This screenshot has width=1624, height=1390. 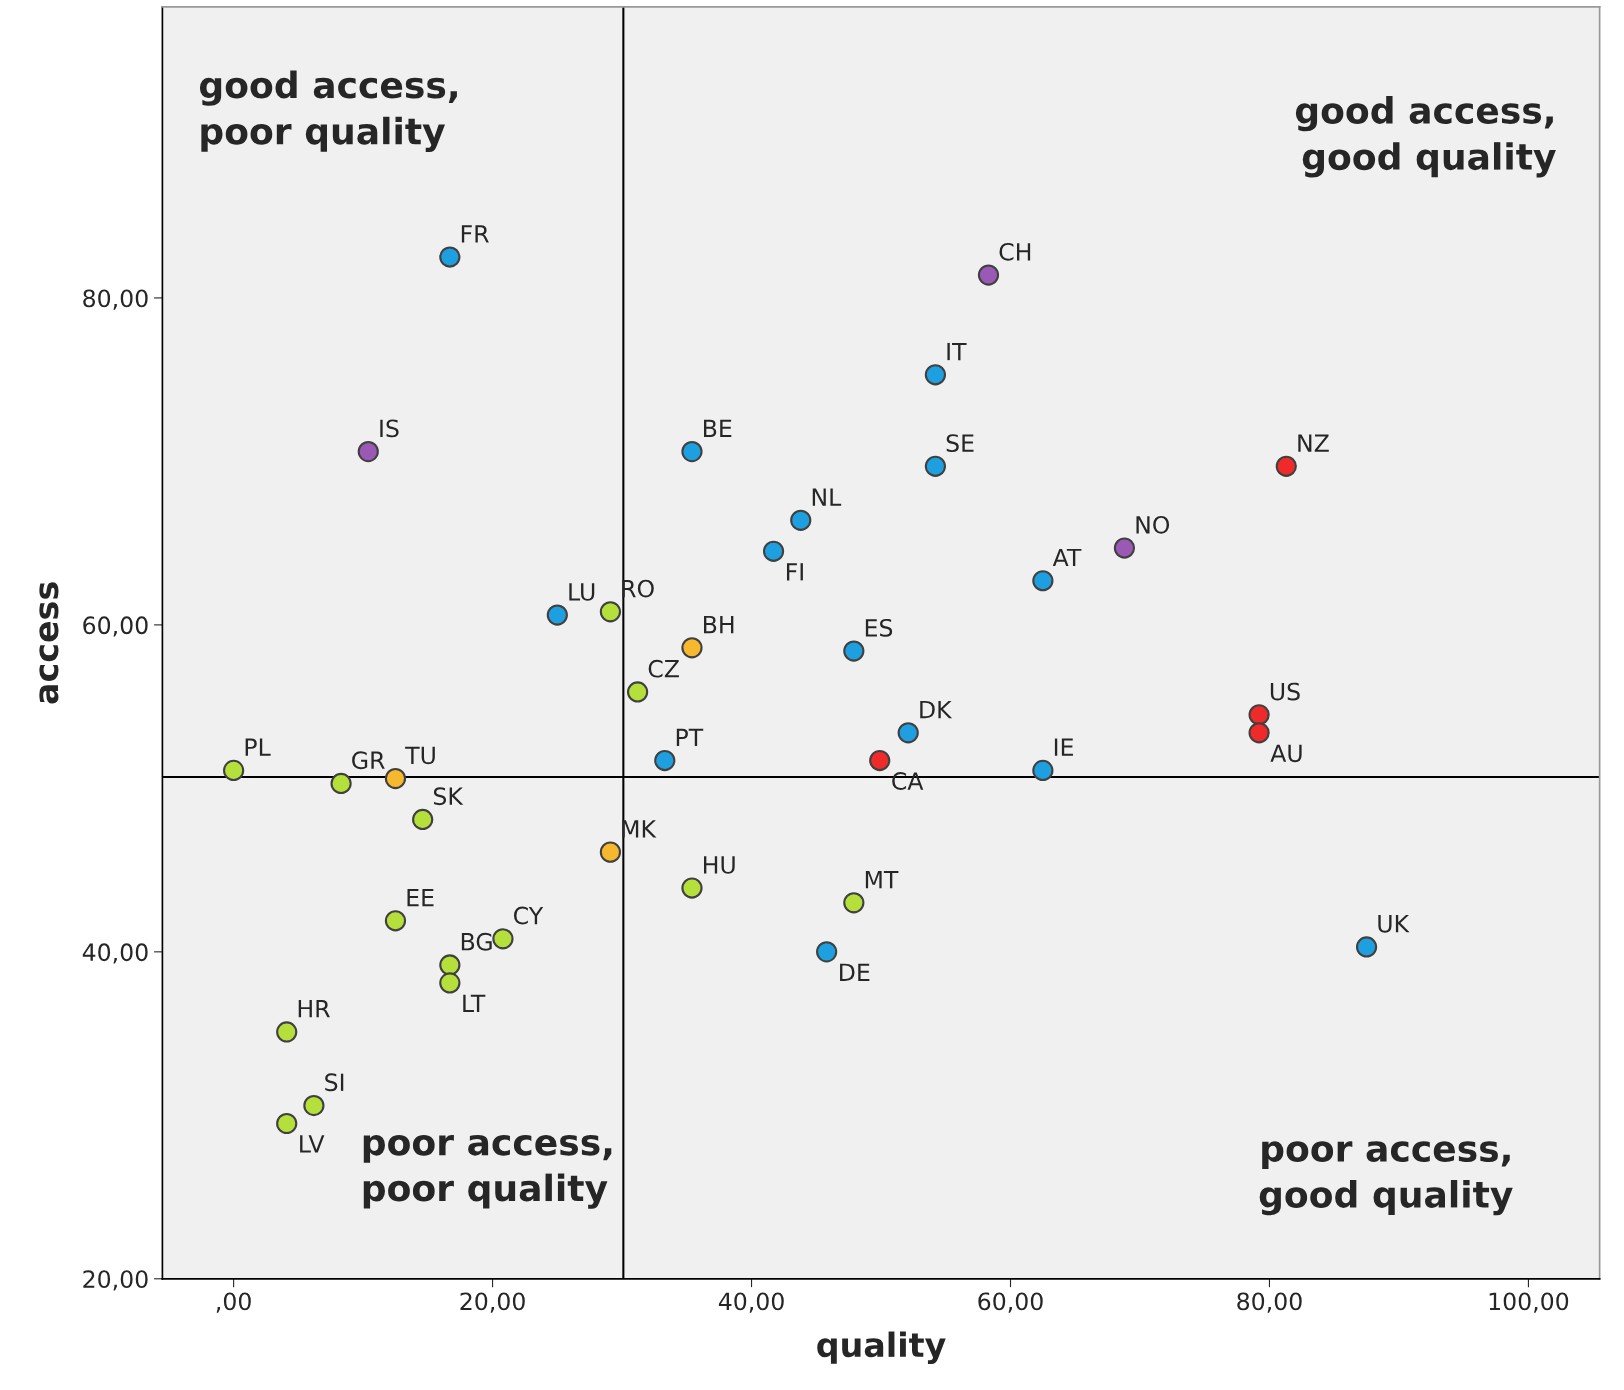 I want to click on annotation: US, so click(x=1285, y=691).